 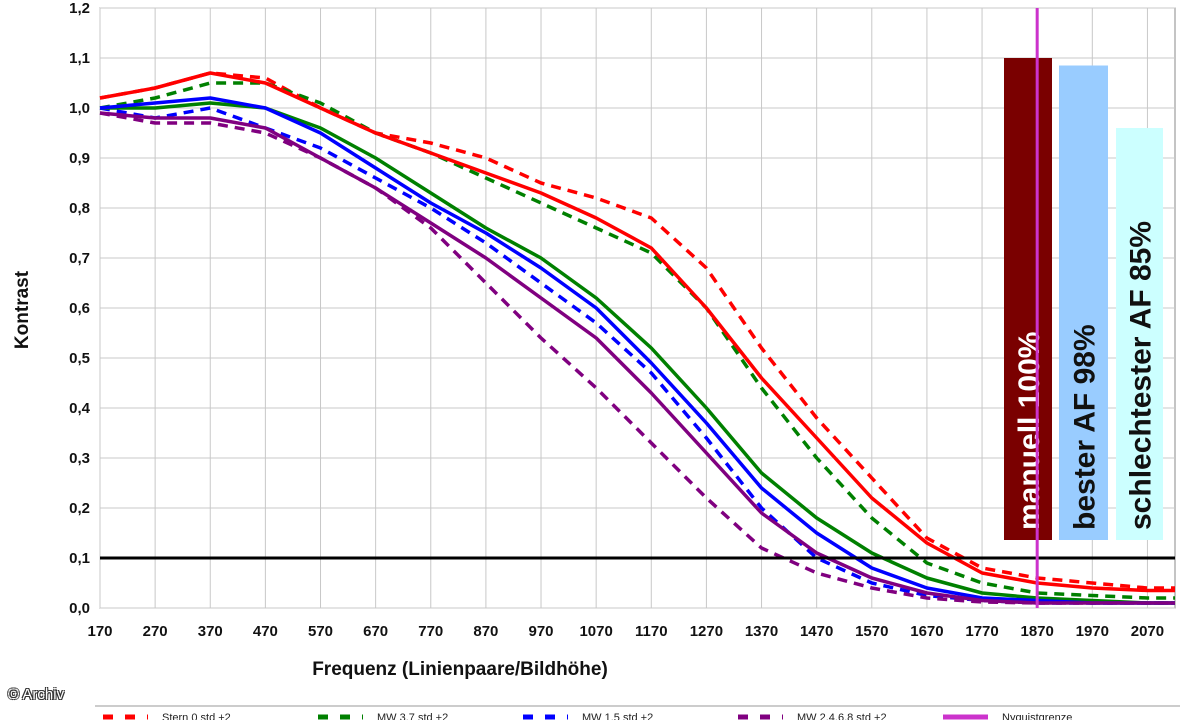 I want to click on legend-label: MW 1,5 std +2, so click(x=617, y=716).